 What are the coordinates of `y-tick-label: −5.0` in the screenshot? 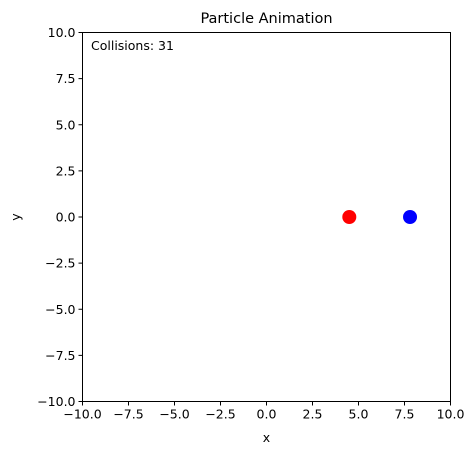 It's located at (60, 309).